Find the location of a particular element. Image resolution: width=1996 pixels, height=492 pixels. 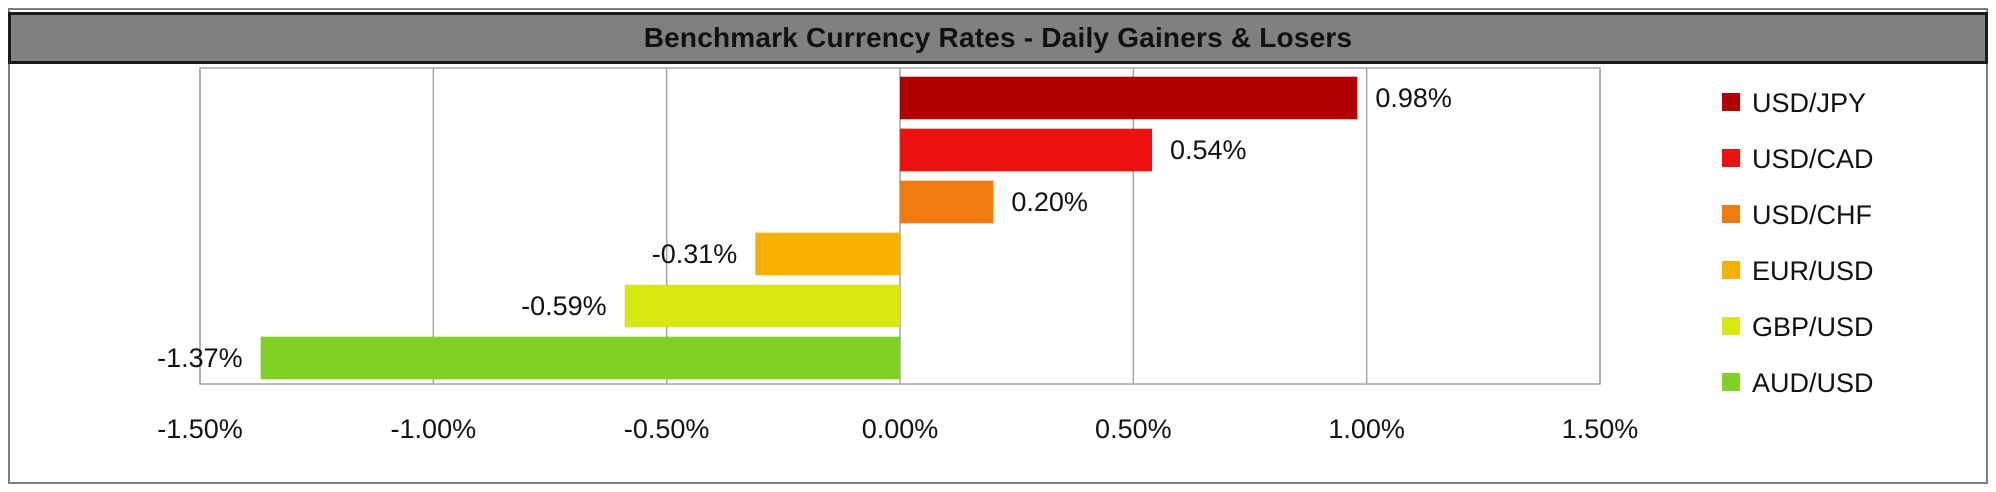

x-tick-label: -1.50% is located at coordinates (200, 429).